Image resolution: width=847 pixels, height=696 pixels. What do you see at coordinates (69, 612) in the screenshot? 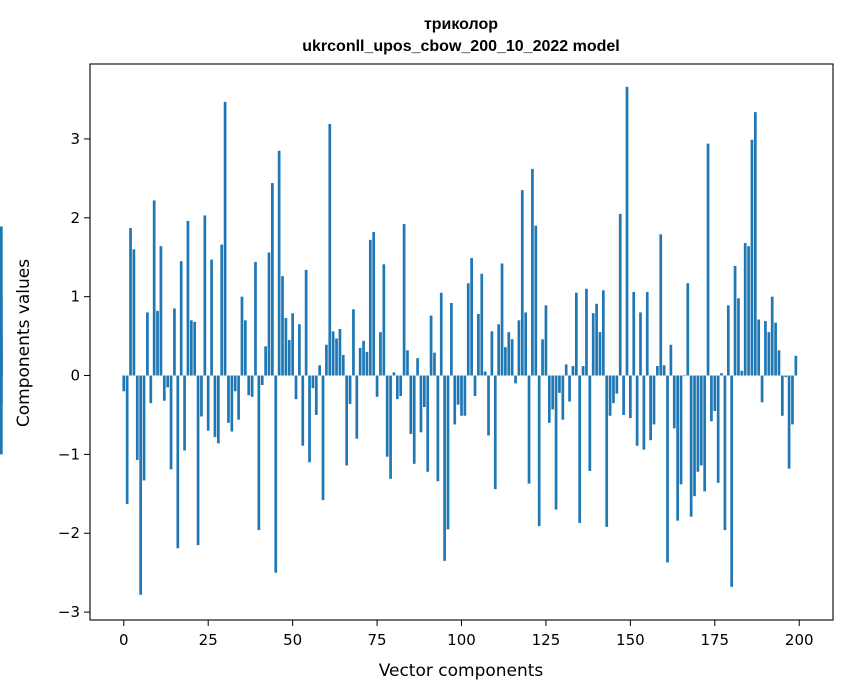
I see `y-tick-label: −3` at bounding box center [69, 612].